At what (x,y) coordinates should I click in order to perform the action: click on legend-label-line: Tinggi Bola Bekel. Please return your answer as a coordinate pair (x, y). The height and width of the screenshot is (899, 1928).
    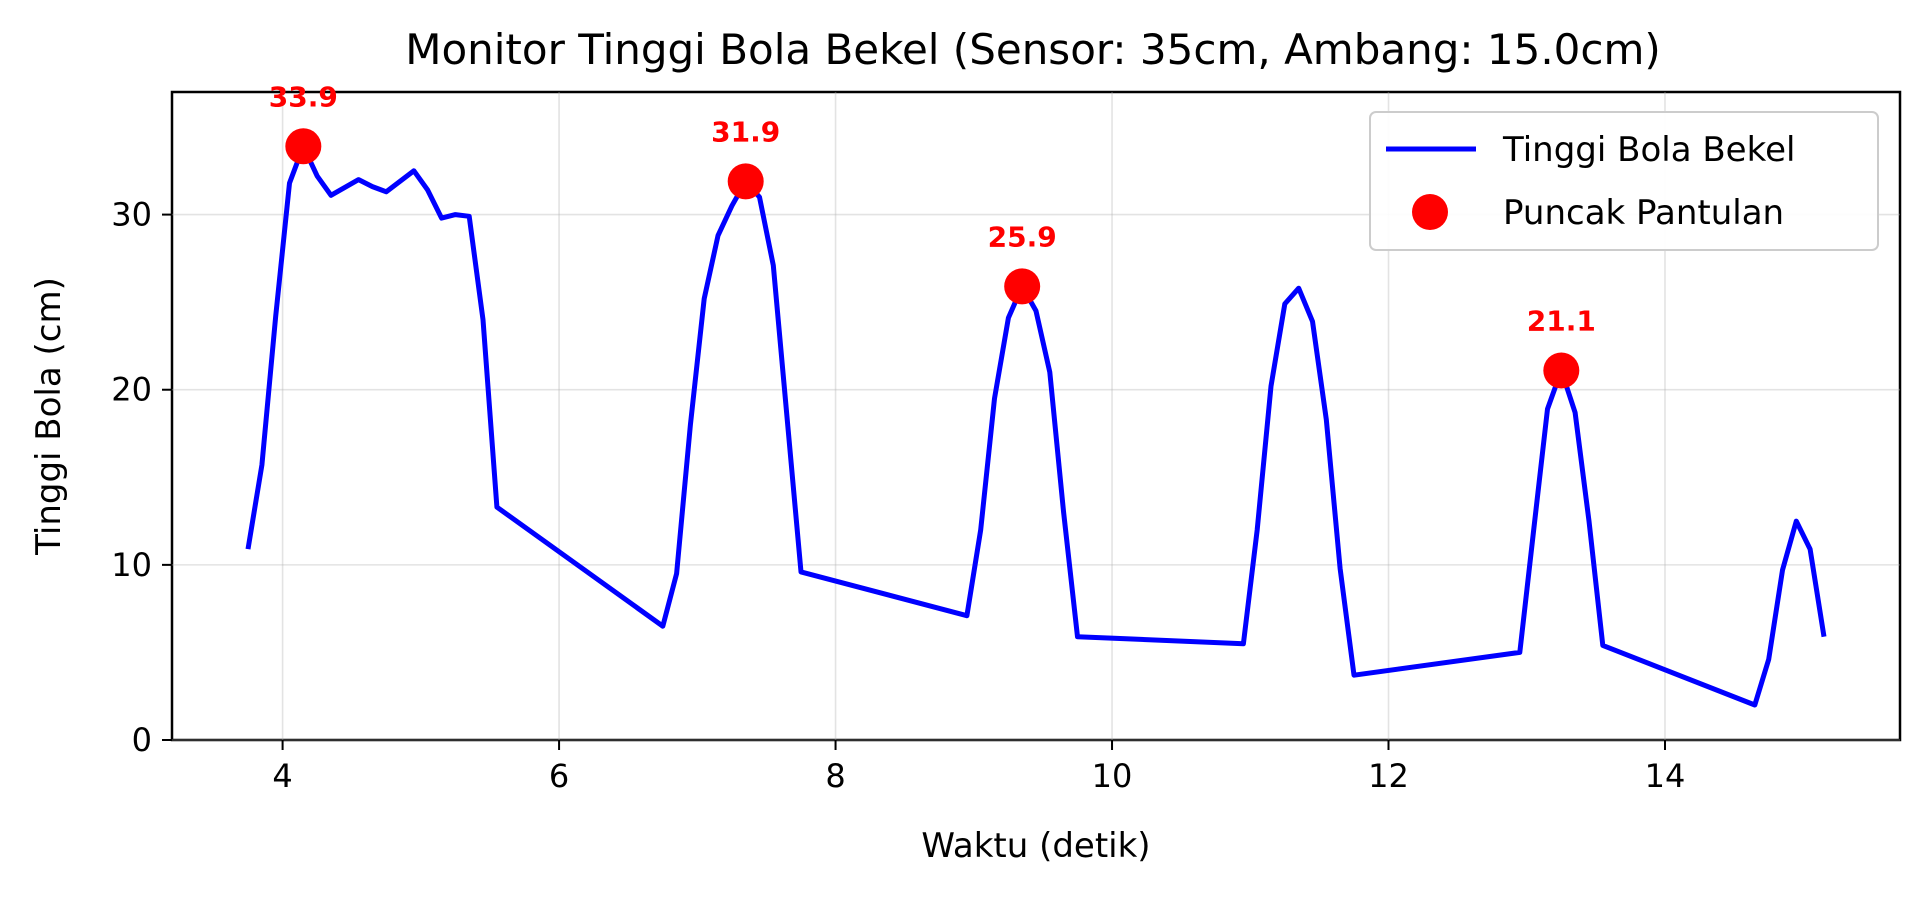
    Looking at the image, I should click on (1648, 150).